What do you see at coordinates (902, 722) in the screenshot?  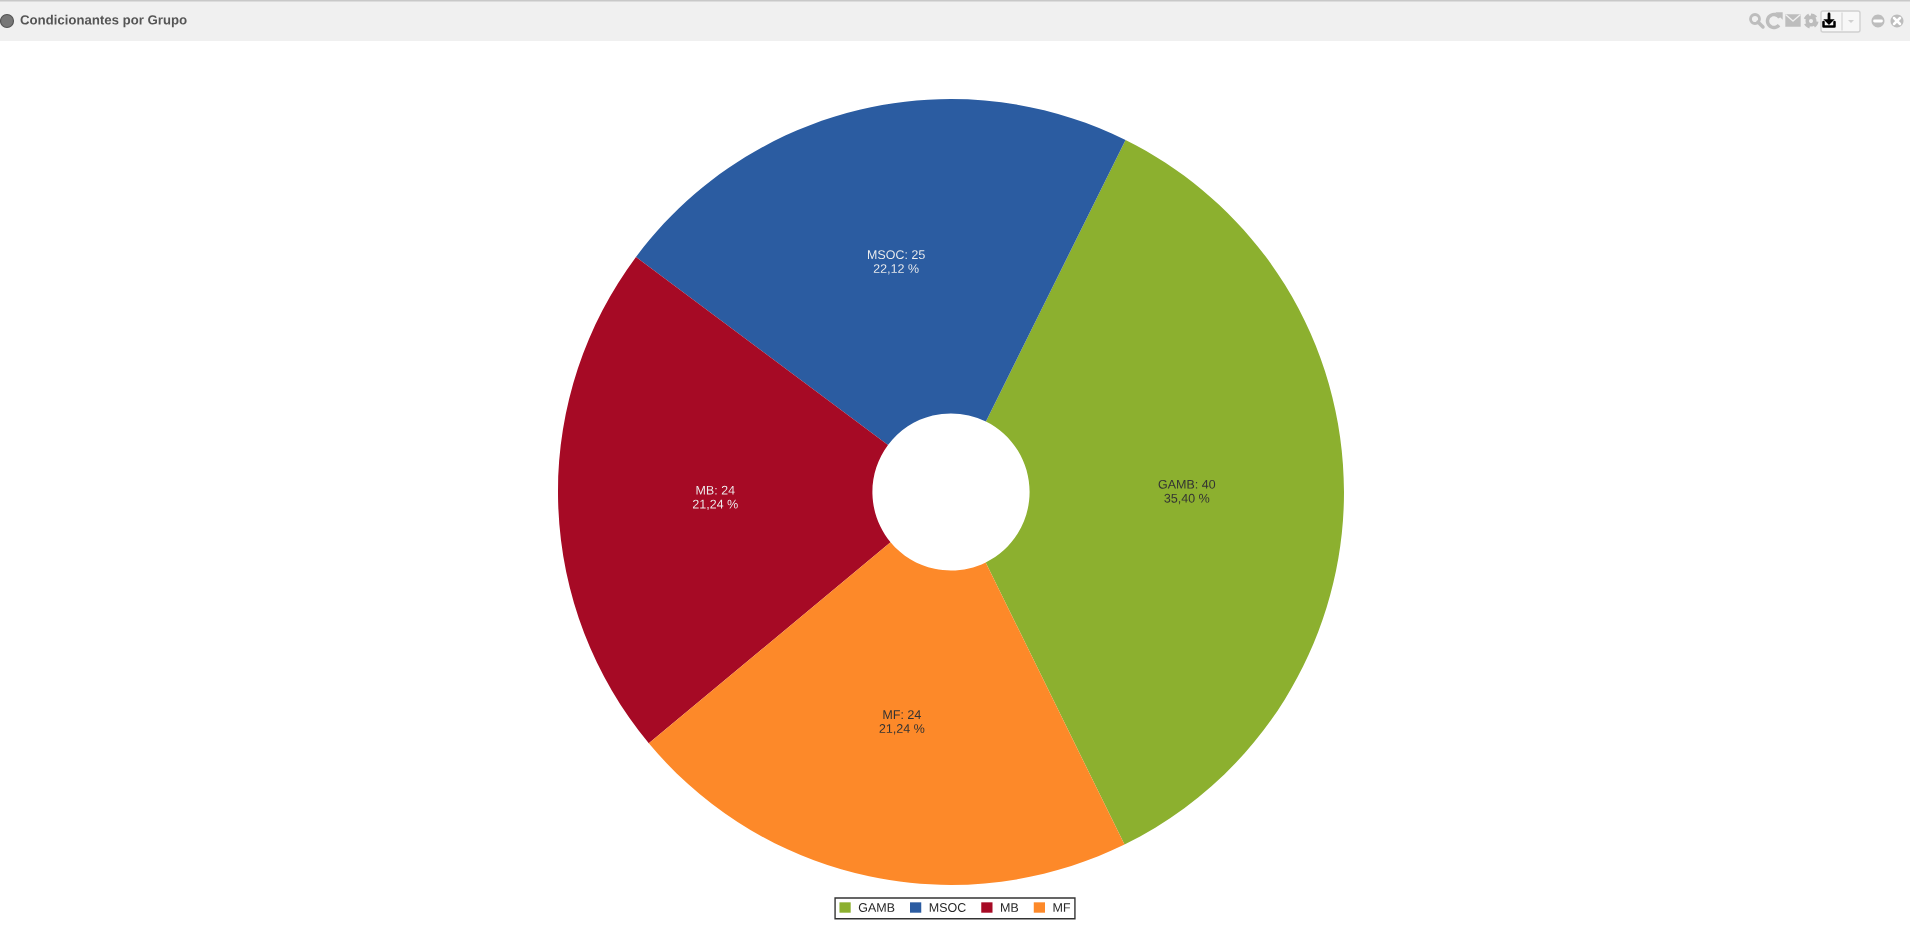 I see `data-label: MF: 24 21,24 %` at bounding box center [902, 722].